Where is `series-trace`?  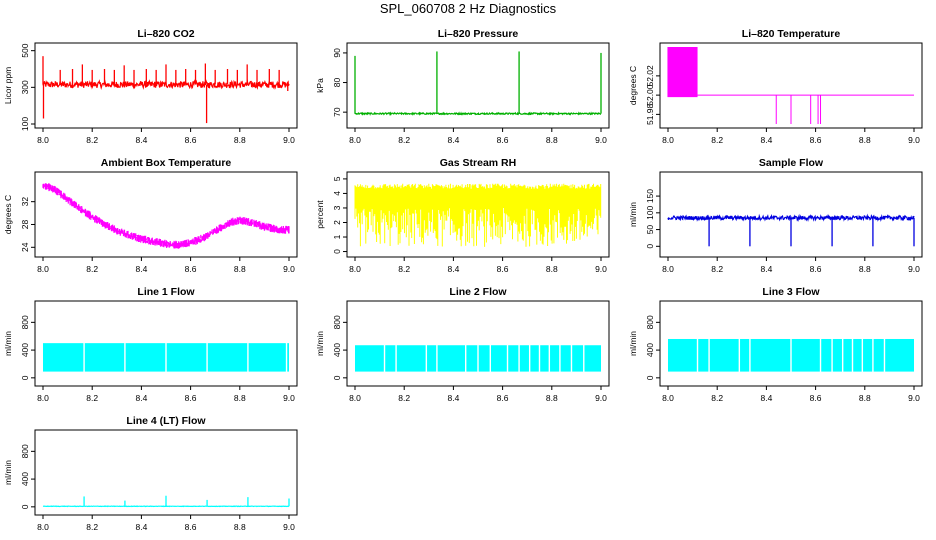 series-trace is located at coordinates (477, 114).